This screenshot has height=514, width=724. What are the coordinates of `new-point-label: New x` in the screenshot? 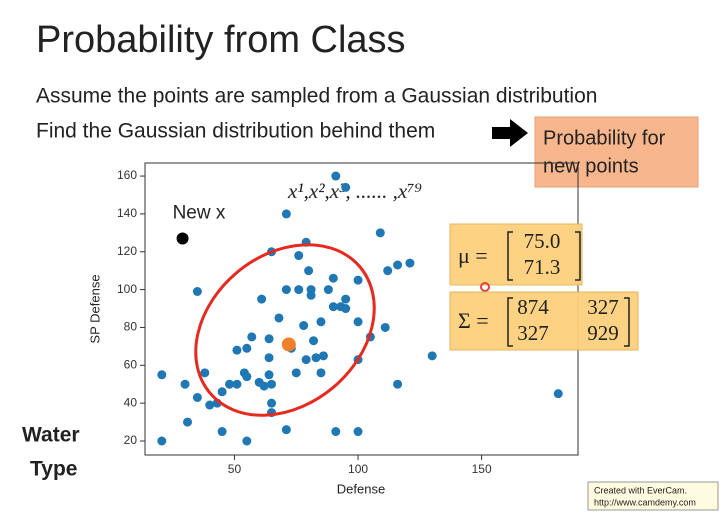 It's located at (199, 213).